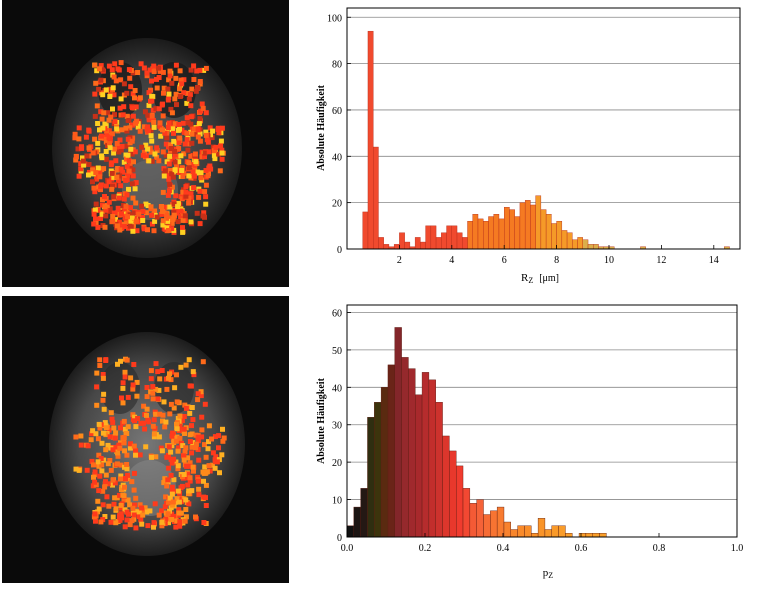 The image size is (762, 592). Describe the element at coordinates (150, 443) in the screenshot. I see `fiber-overlay` at that location.